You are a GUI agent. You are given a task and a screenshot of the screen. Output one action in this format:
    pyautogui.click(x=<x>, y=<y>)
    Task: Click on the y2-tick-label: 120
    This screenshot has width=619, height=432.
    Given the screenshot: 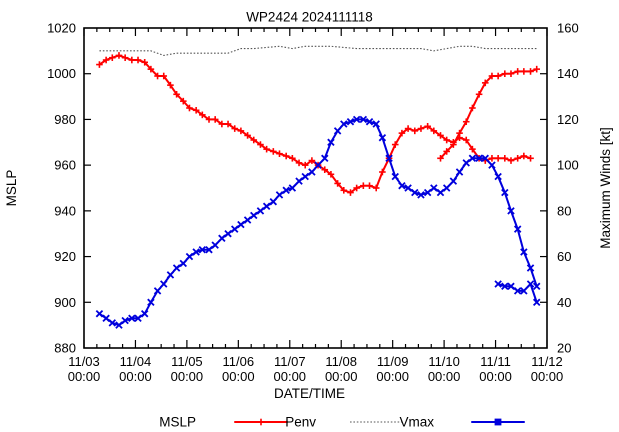 What is the action you would take?
    pyautogui.click(x=568, y=119)
    